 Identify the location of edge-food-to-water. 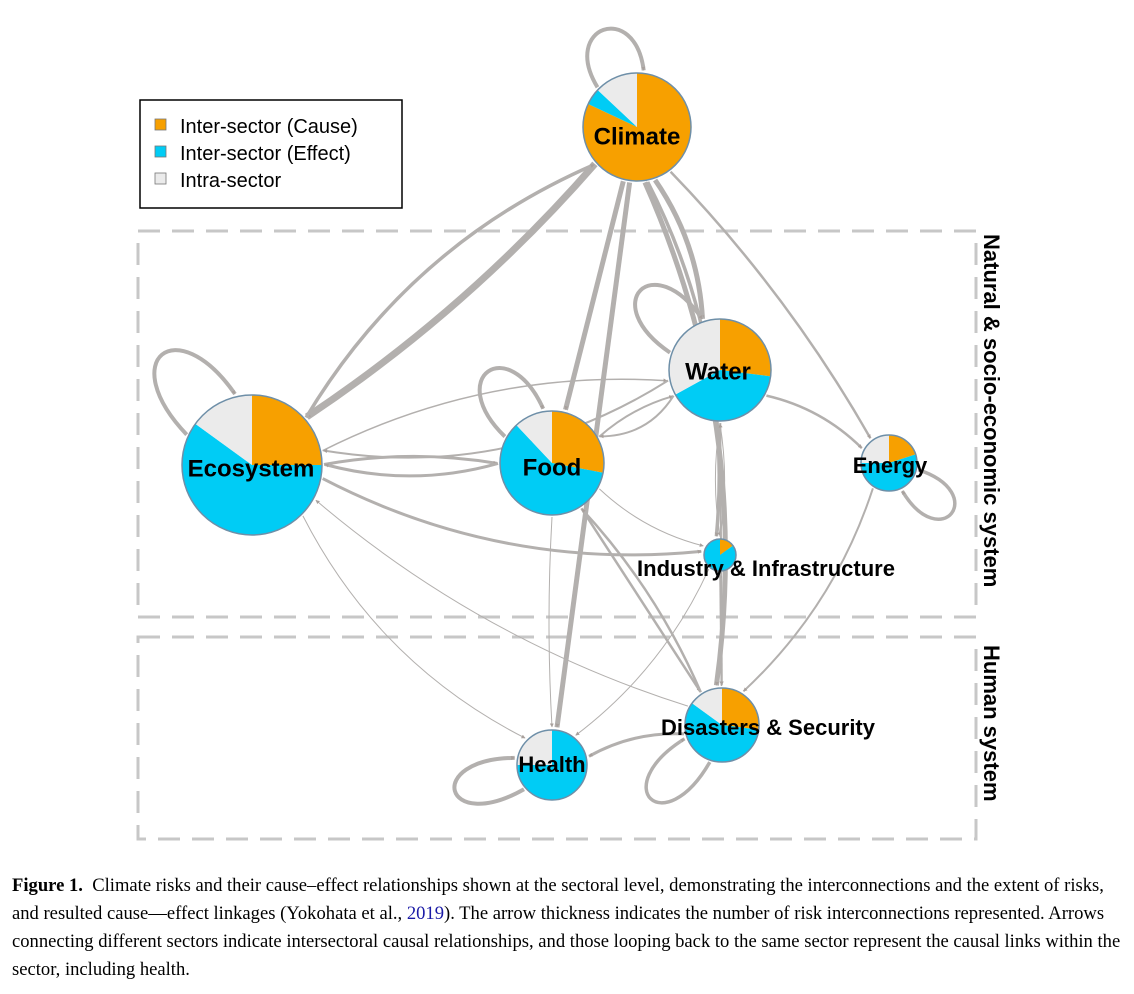
(636, 416).